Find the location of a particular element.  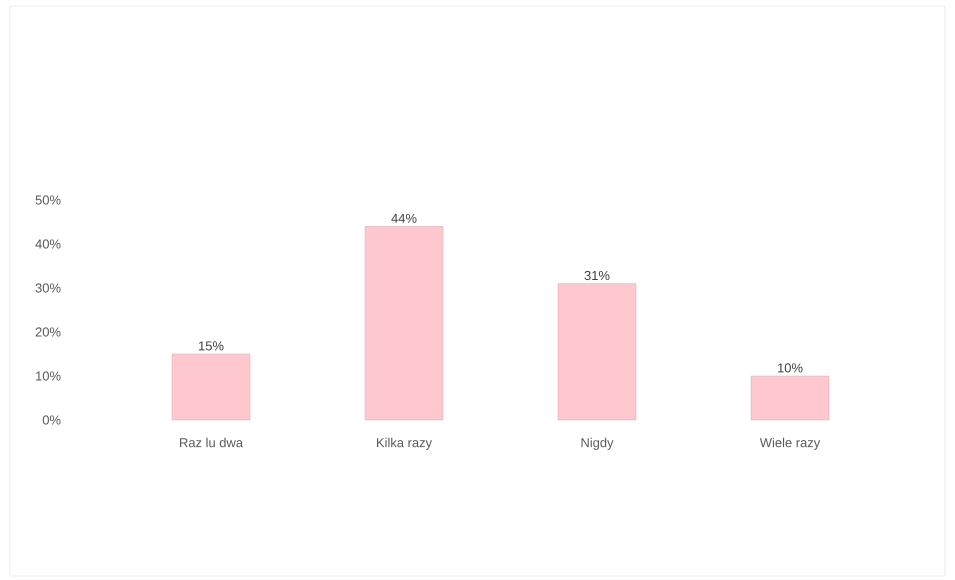

y-tick-label: 10% is located at coordinates (48, 376).